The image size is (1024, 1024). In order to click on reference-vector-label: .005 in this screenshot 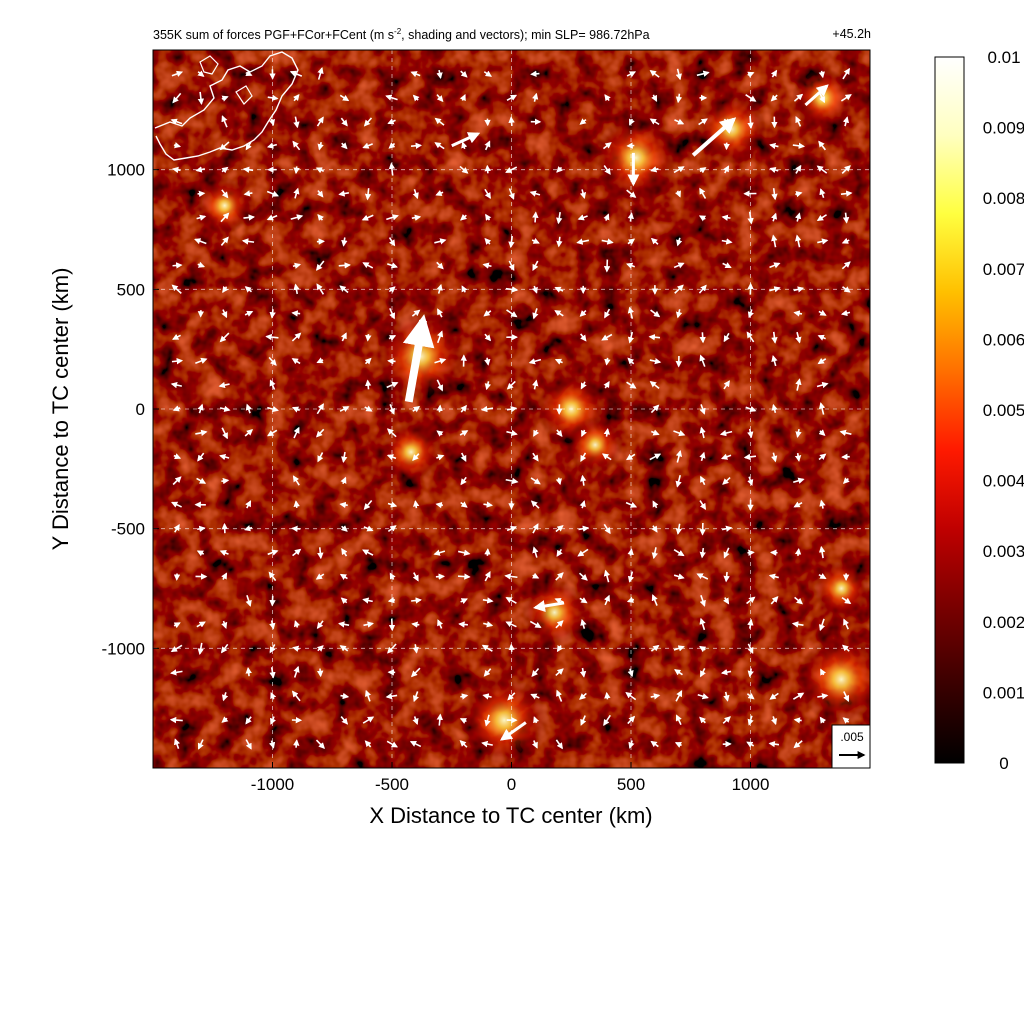, I will do `click(852, 737)`.